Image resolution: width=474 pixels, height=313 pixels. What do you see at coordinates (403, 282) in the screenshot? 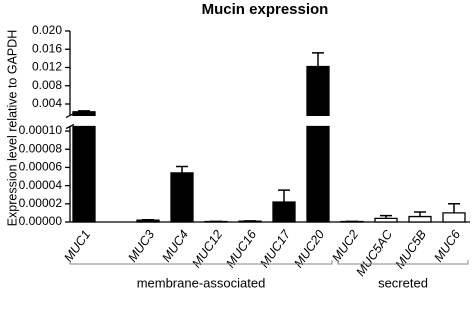
I see `group-label: secreted` at bounding box center [403, 282].